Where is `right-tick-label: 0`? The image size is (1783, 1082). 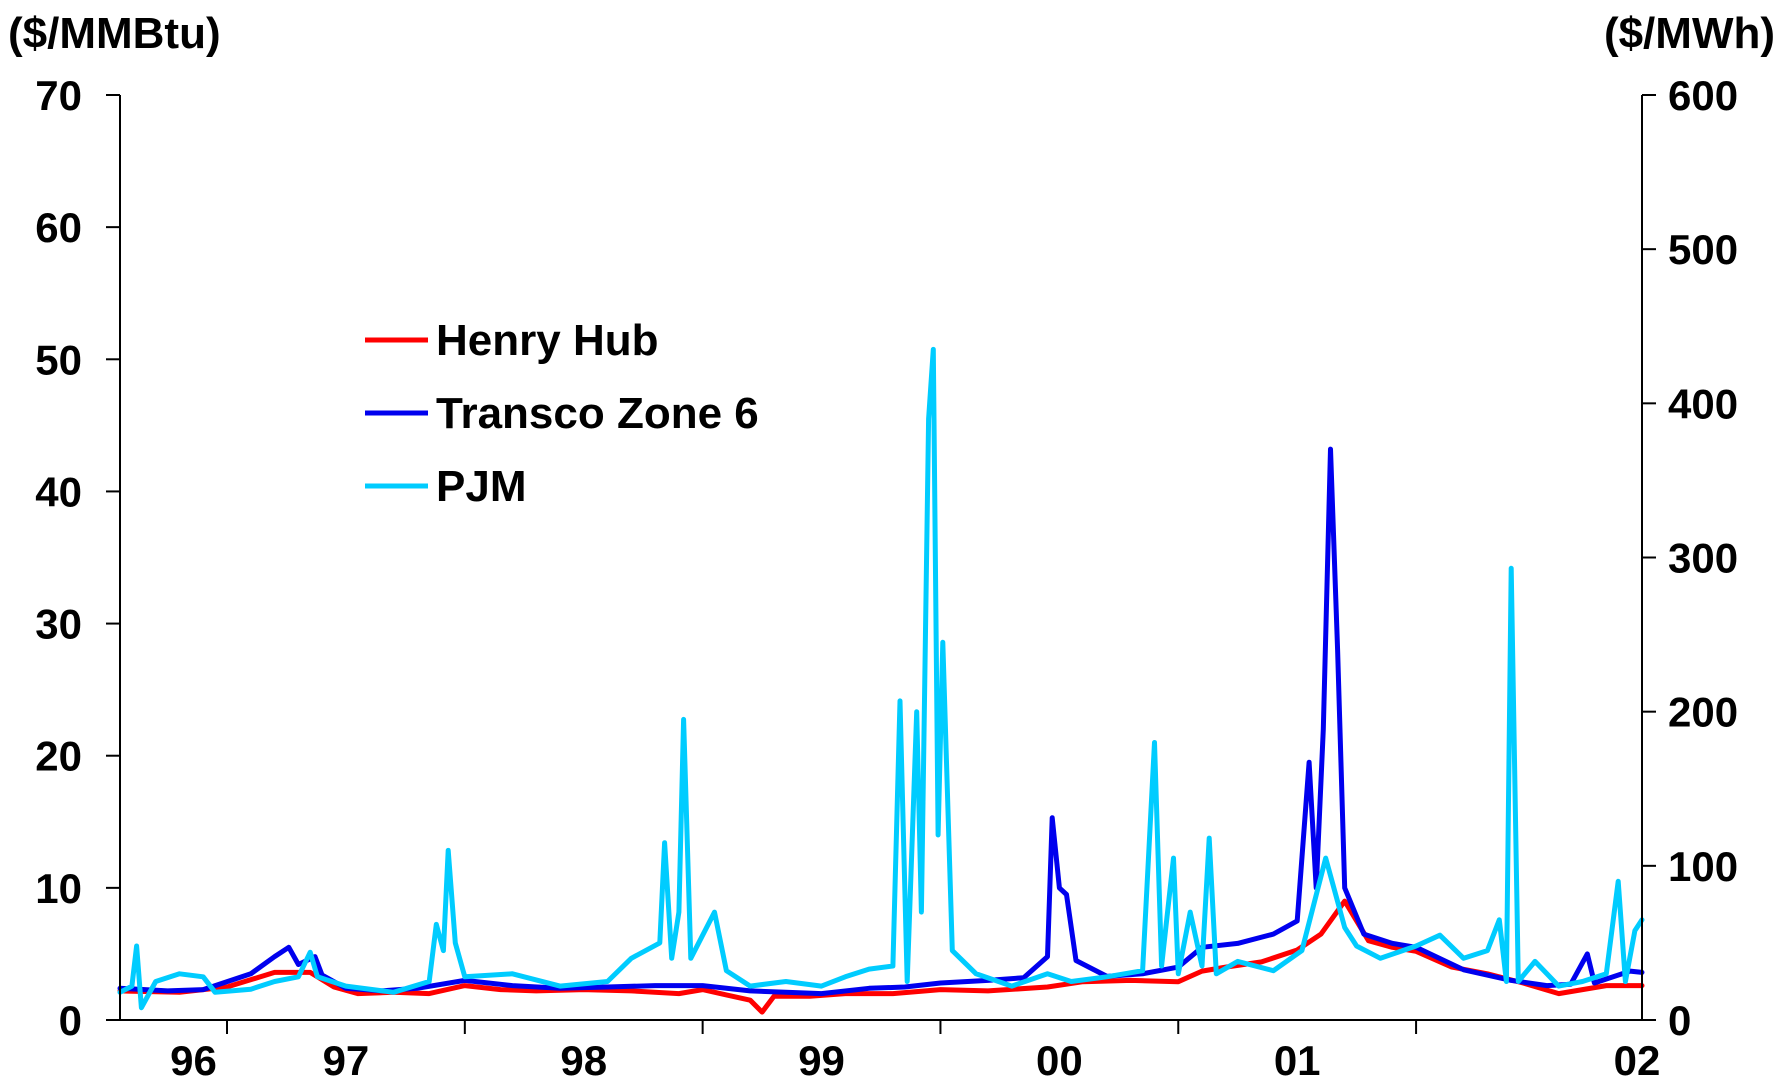 right-tick-label: 0 is located at coordinates (1679, 1020).